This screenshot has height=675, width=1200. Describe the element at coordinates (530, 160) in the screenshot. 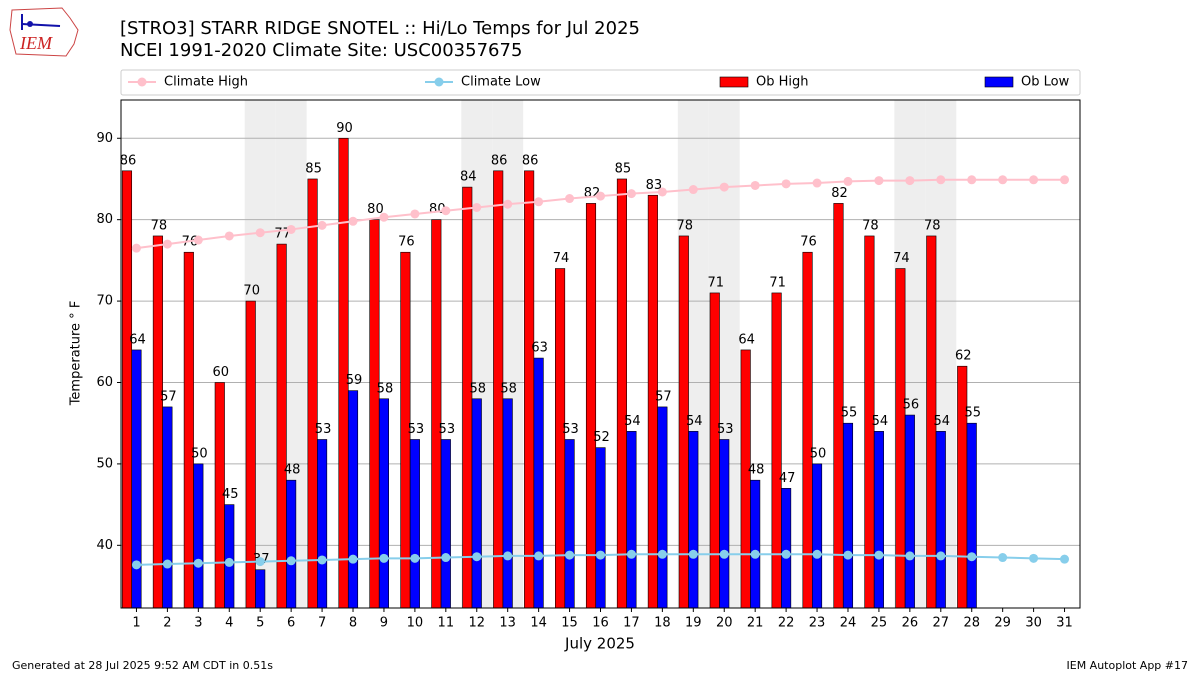

I see `bar-value-label: 86` at that location.